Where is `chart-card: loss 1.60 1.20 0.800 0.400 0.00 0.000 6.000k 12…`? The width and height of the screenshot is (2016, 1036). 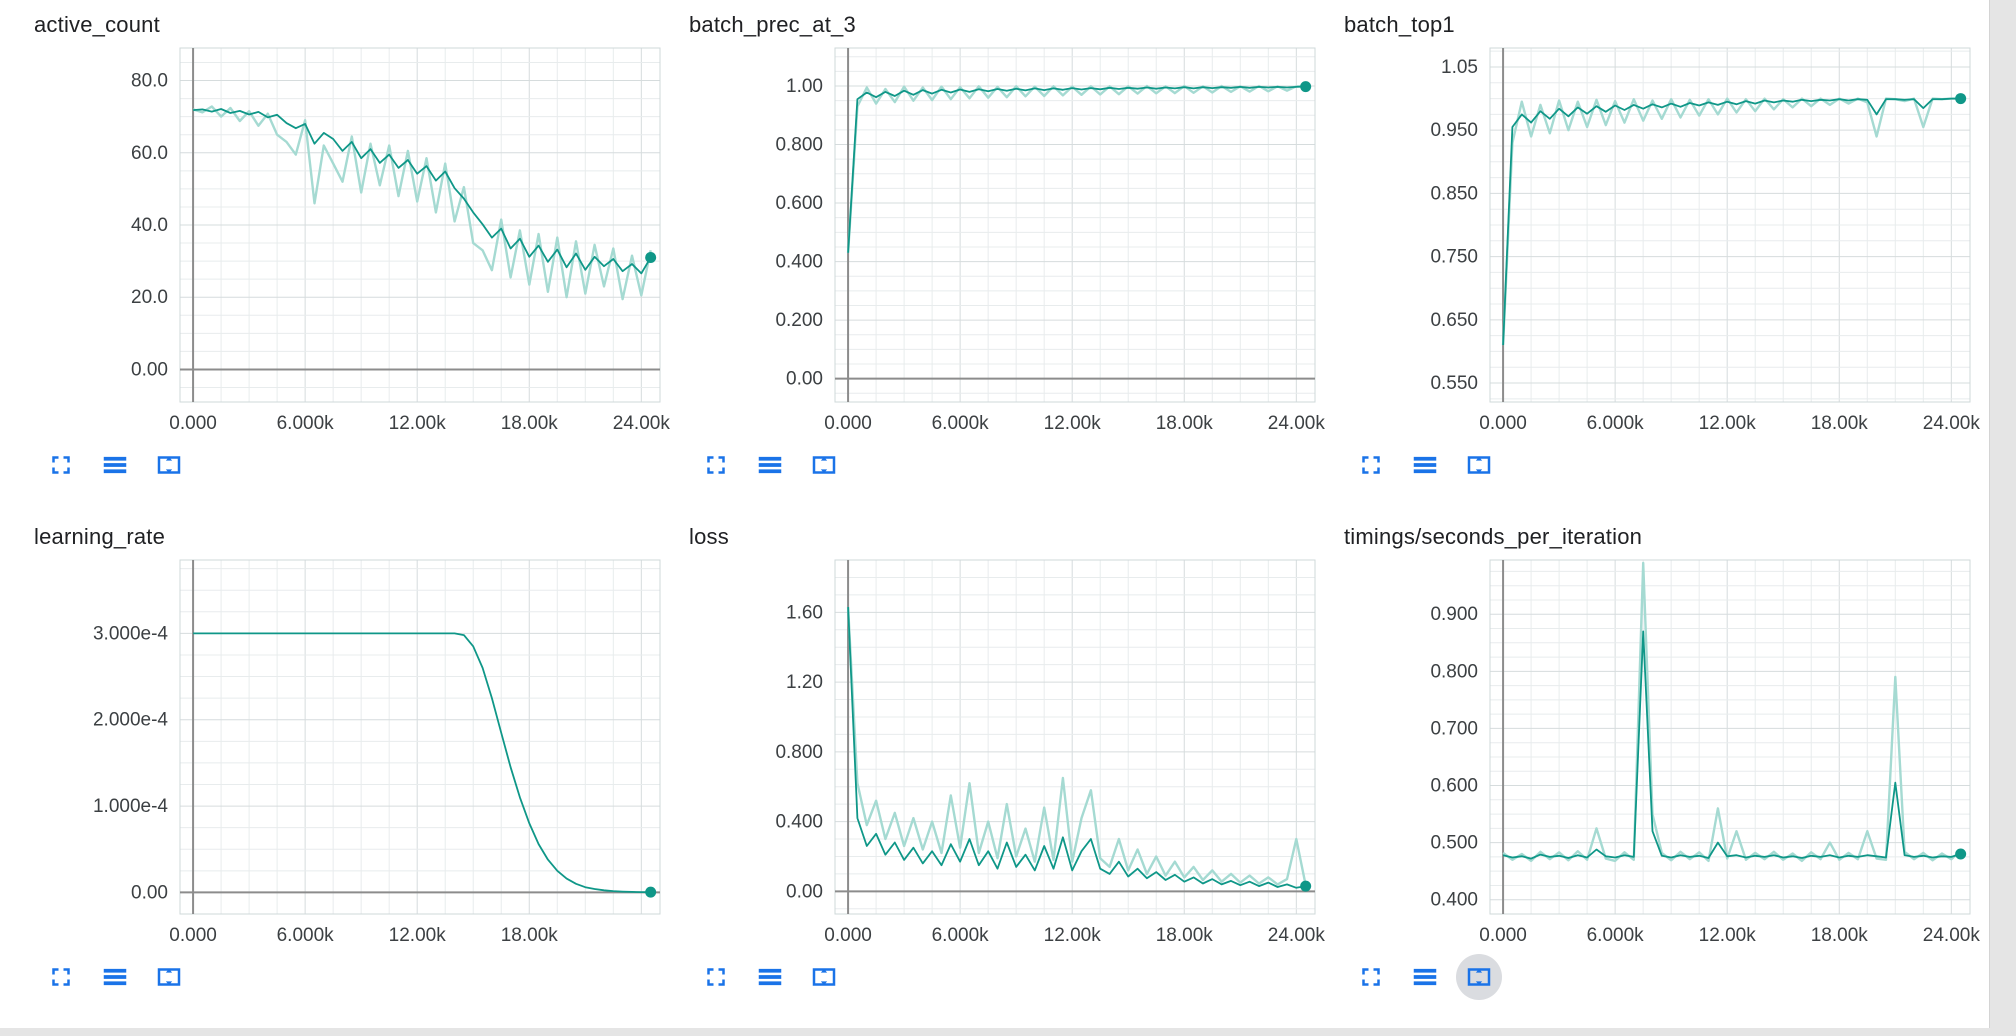
chart-card: loss 1.60 1.20 0.800 0.400 0.00 0.000 6.000k 12… is located at coordinates (1010, 762).